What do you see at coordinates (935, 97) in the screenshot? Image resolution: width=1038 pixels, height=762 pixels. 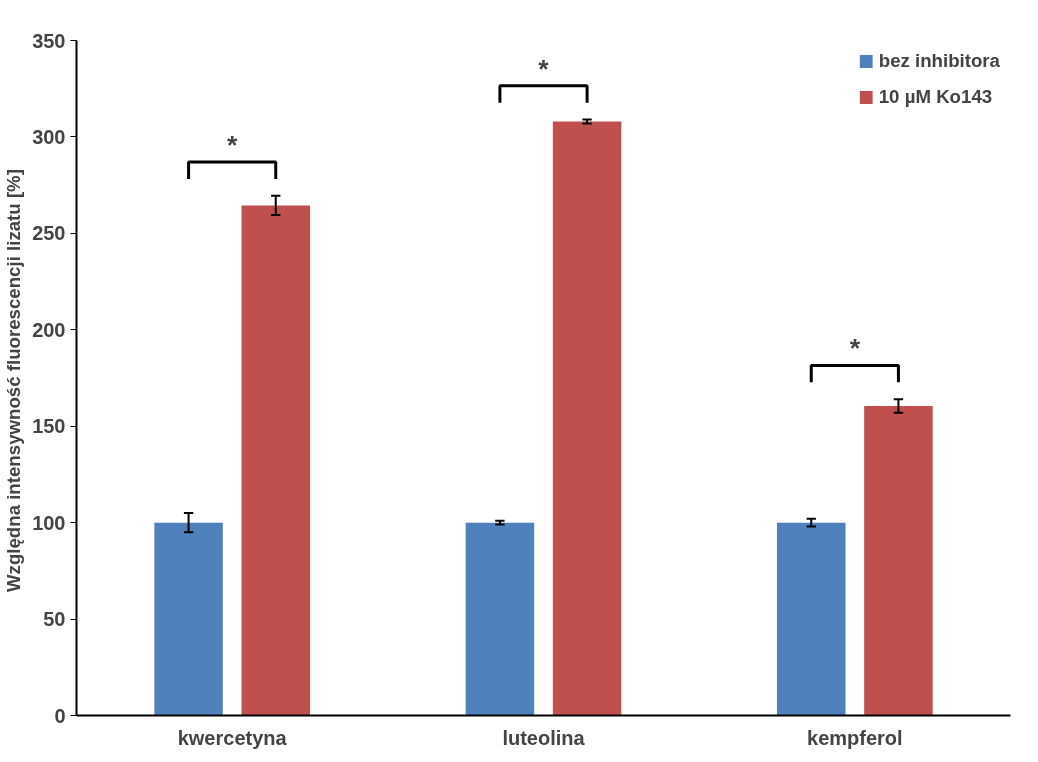 I see `legend-label: 10 µM Ko143` at bounding box center [935, 97].